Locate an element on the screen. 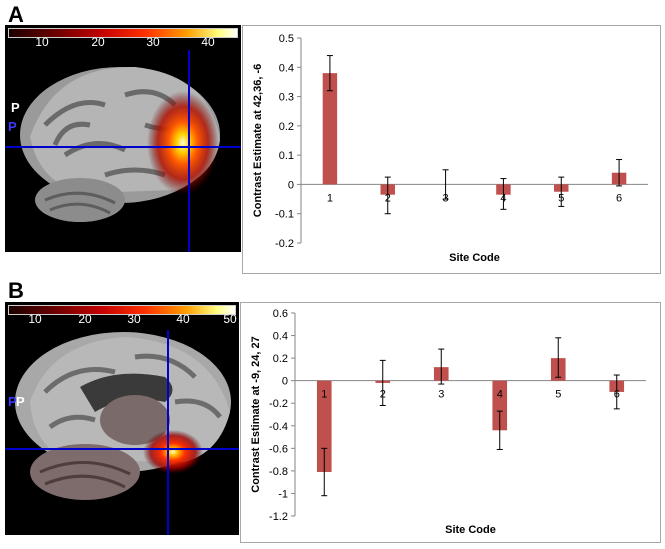 This screenshot has height=549, width=665. brain-image-b: 10 20 30 40 50 P P is located at coordinates (122, 418).